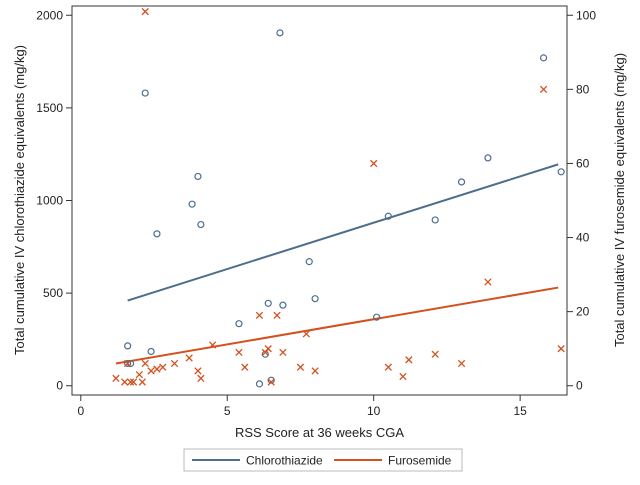 The width and height of the screenshot is (640, 485). What do you see at coordinates (583, 163) in the screenshot?
I see `y-right-tick-label: 60` at bounding box center [583, 163].